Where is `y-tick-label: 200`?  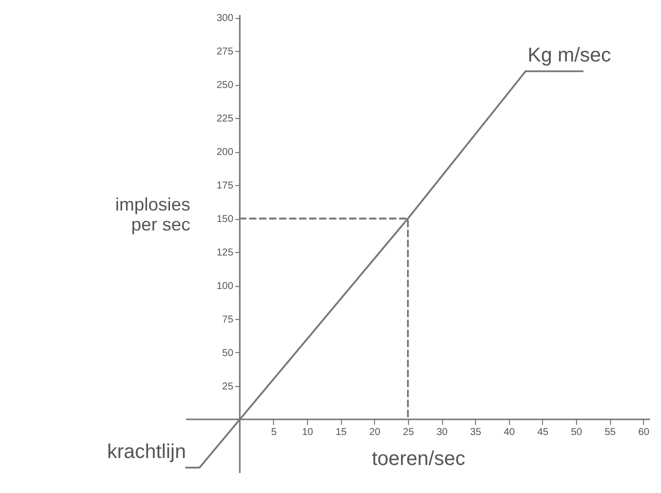
y-tick-label: 200 is located at coordinates (225, 152).